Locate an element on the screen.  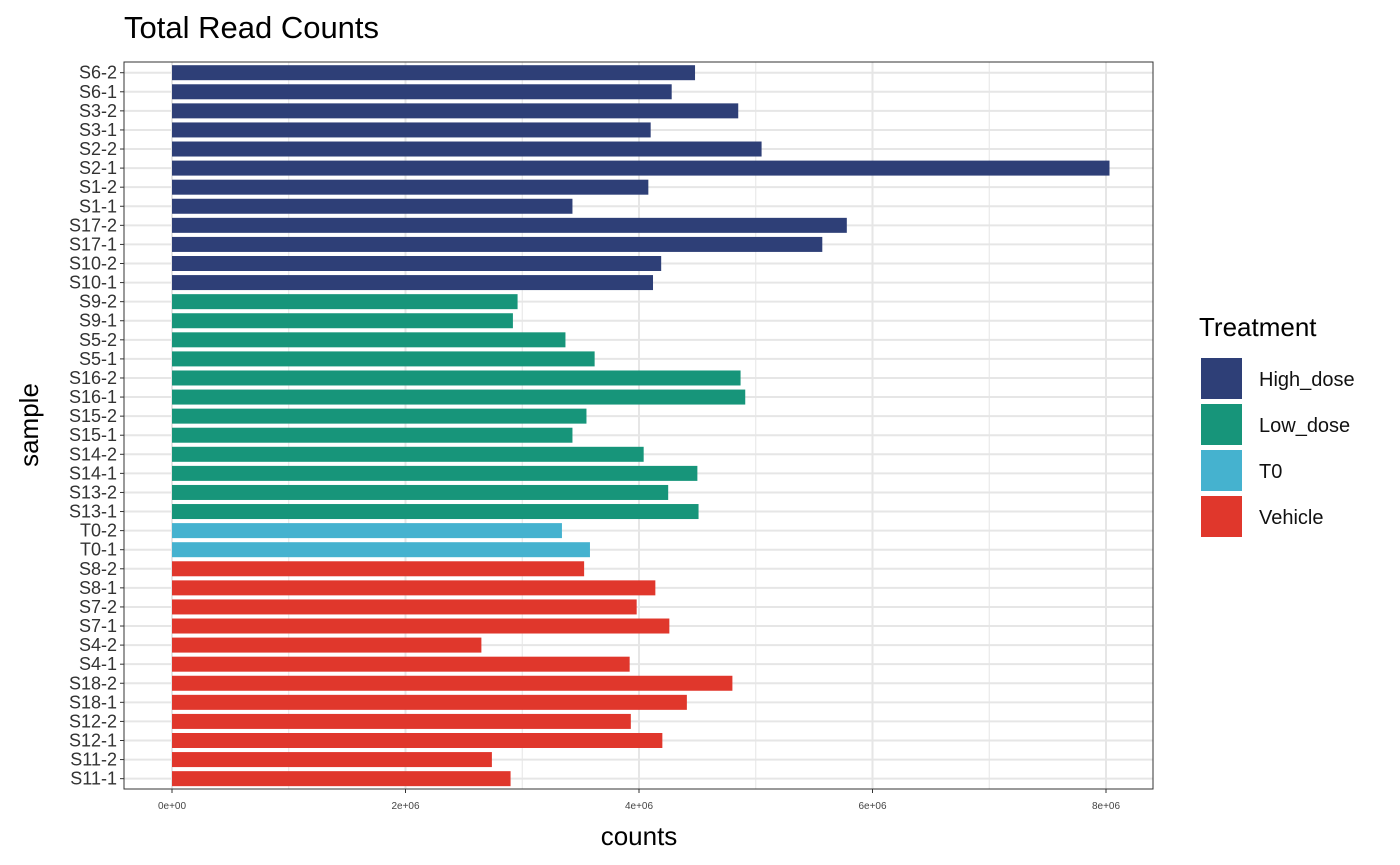
legend: Treatment High_dose Low_dose T0 Vehicle is located at coordinates (1277, 424).